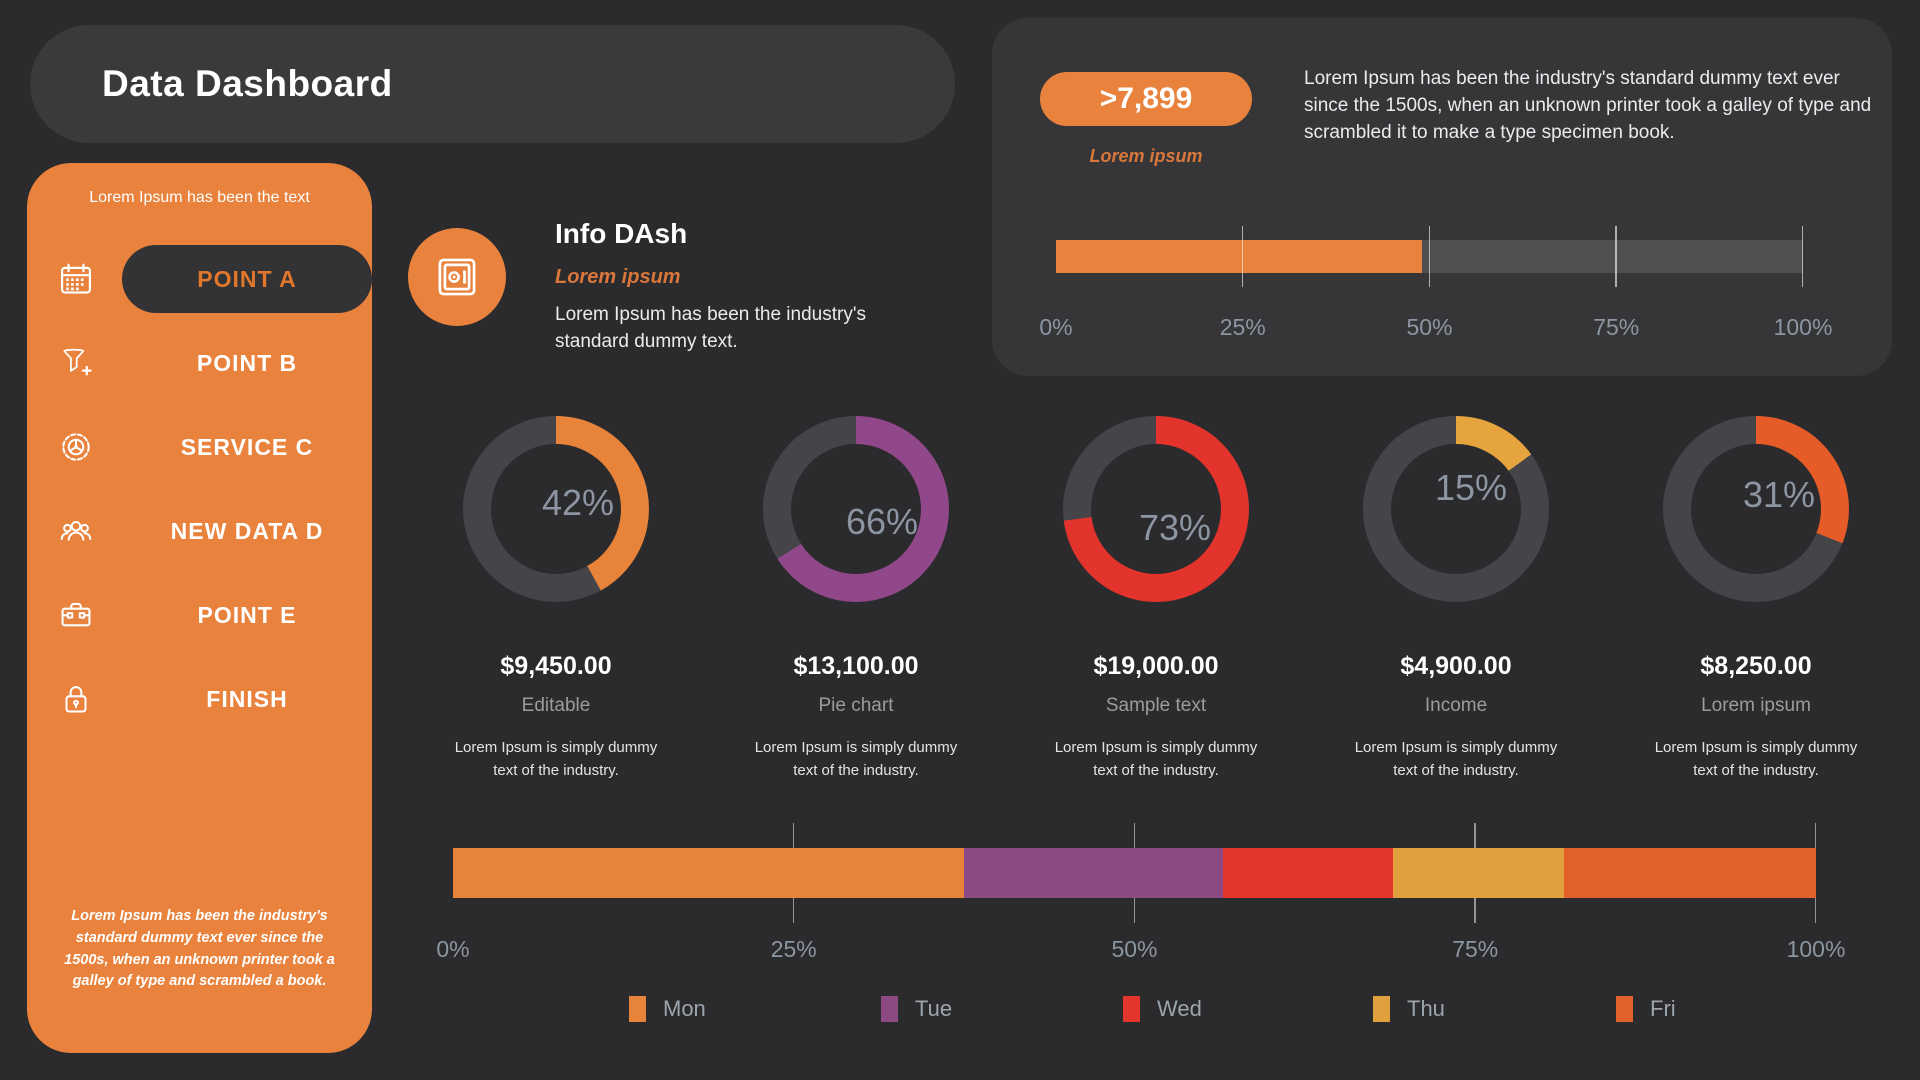 Image resolution: width=1920 pixels, height=1080 pixels. I want to click on legend-item-wed: Wed, so click(1162, 1009).